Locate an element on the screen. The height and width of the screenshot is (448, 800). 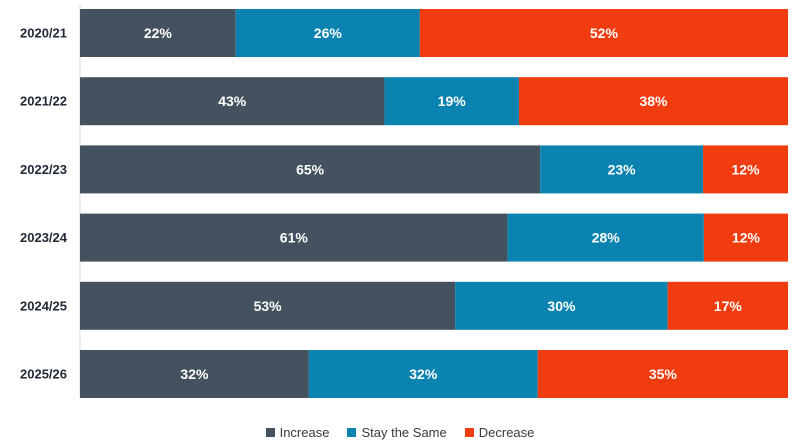
legend: Increase Stay the Same Decrease is located at coordinates (400, 432).